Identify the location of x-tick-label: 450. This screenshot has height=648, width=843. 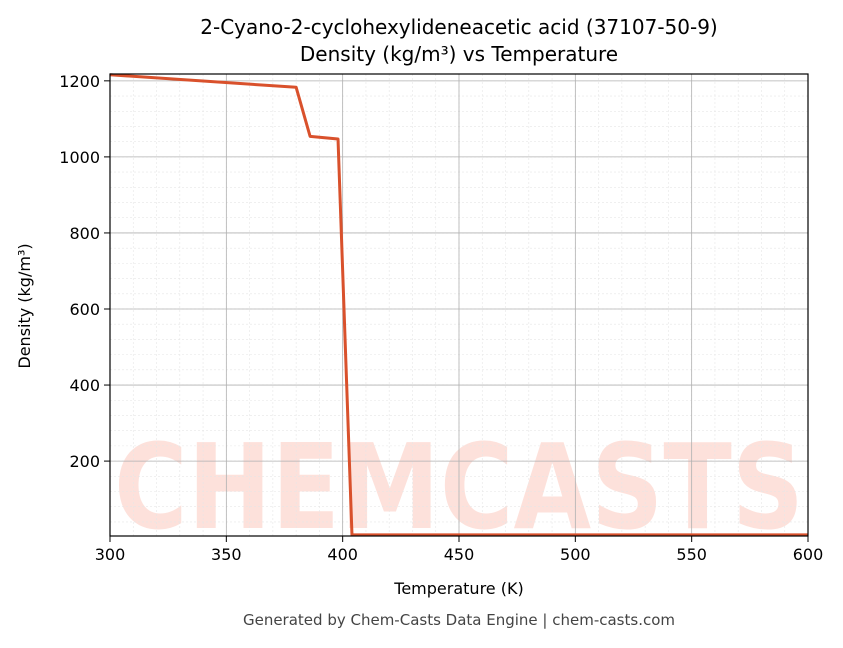
(459, 554).